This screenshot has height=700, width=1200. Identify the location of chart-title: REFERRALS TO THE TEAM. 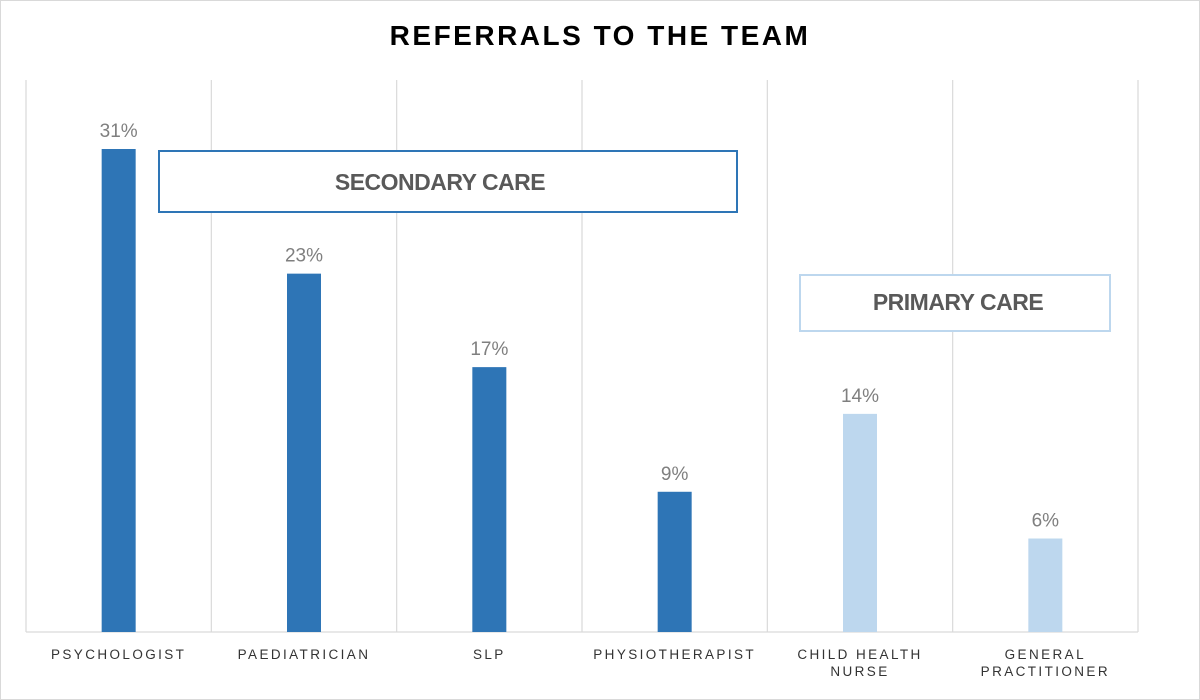
(600, 35).